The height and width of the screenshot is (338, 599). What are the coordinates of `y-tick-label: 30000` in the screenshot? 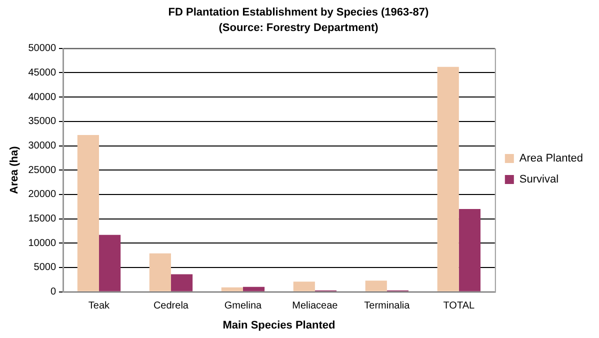 It's located at (42, 146).